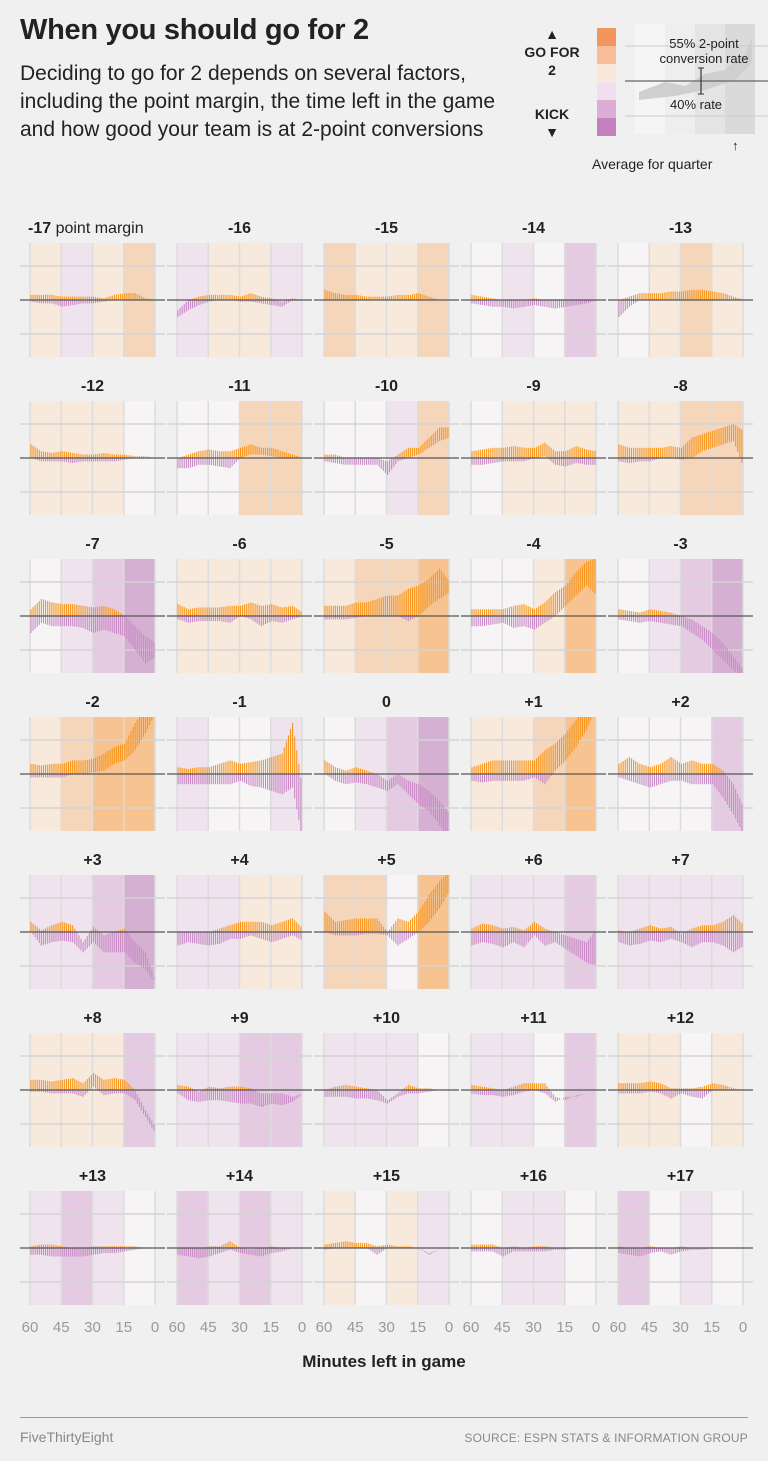 The width and height of the screenshot is (768, 1461). I want to click on panel: -8, so click(680, 446).